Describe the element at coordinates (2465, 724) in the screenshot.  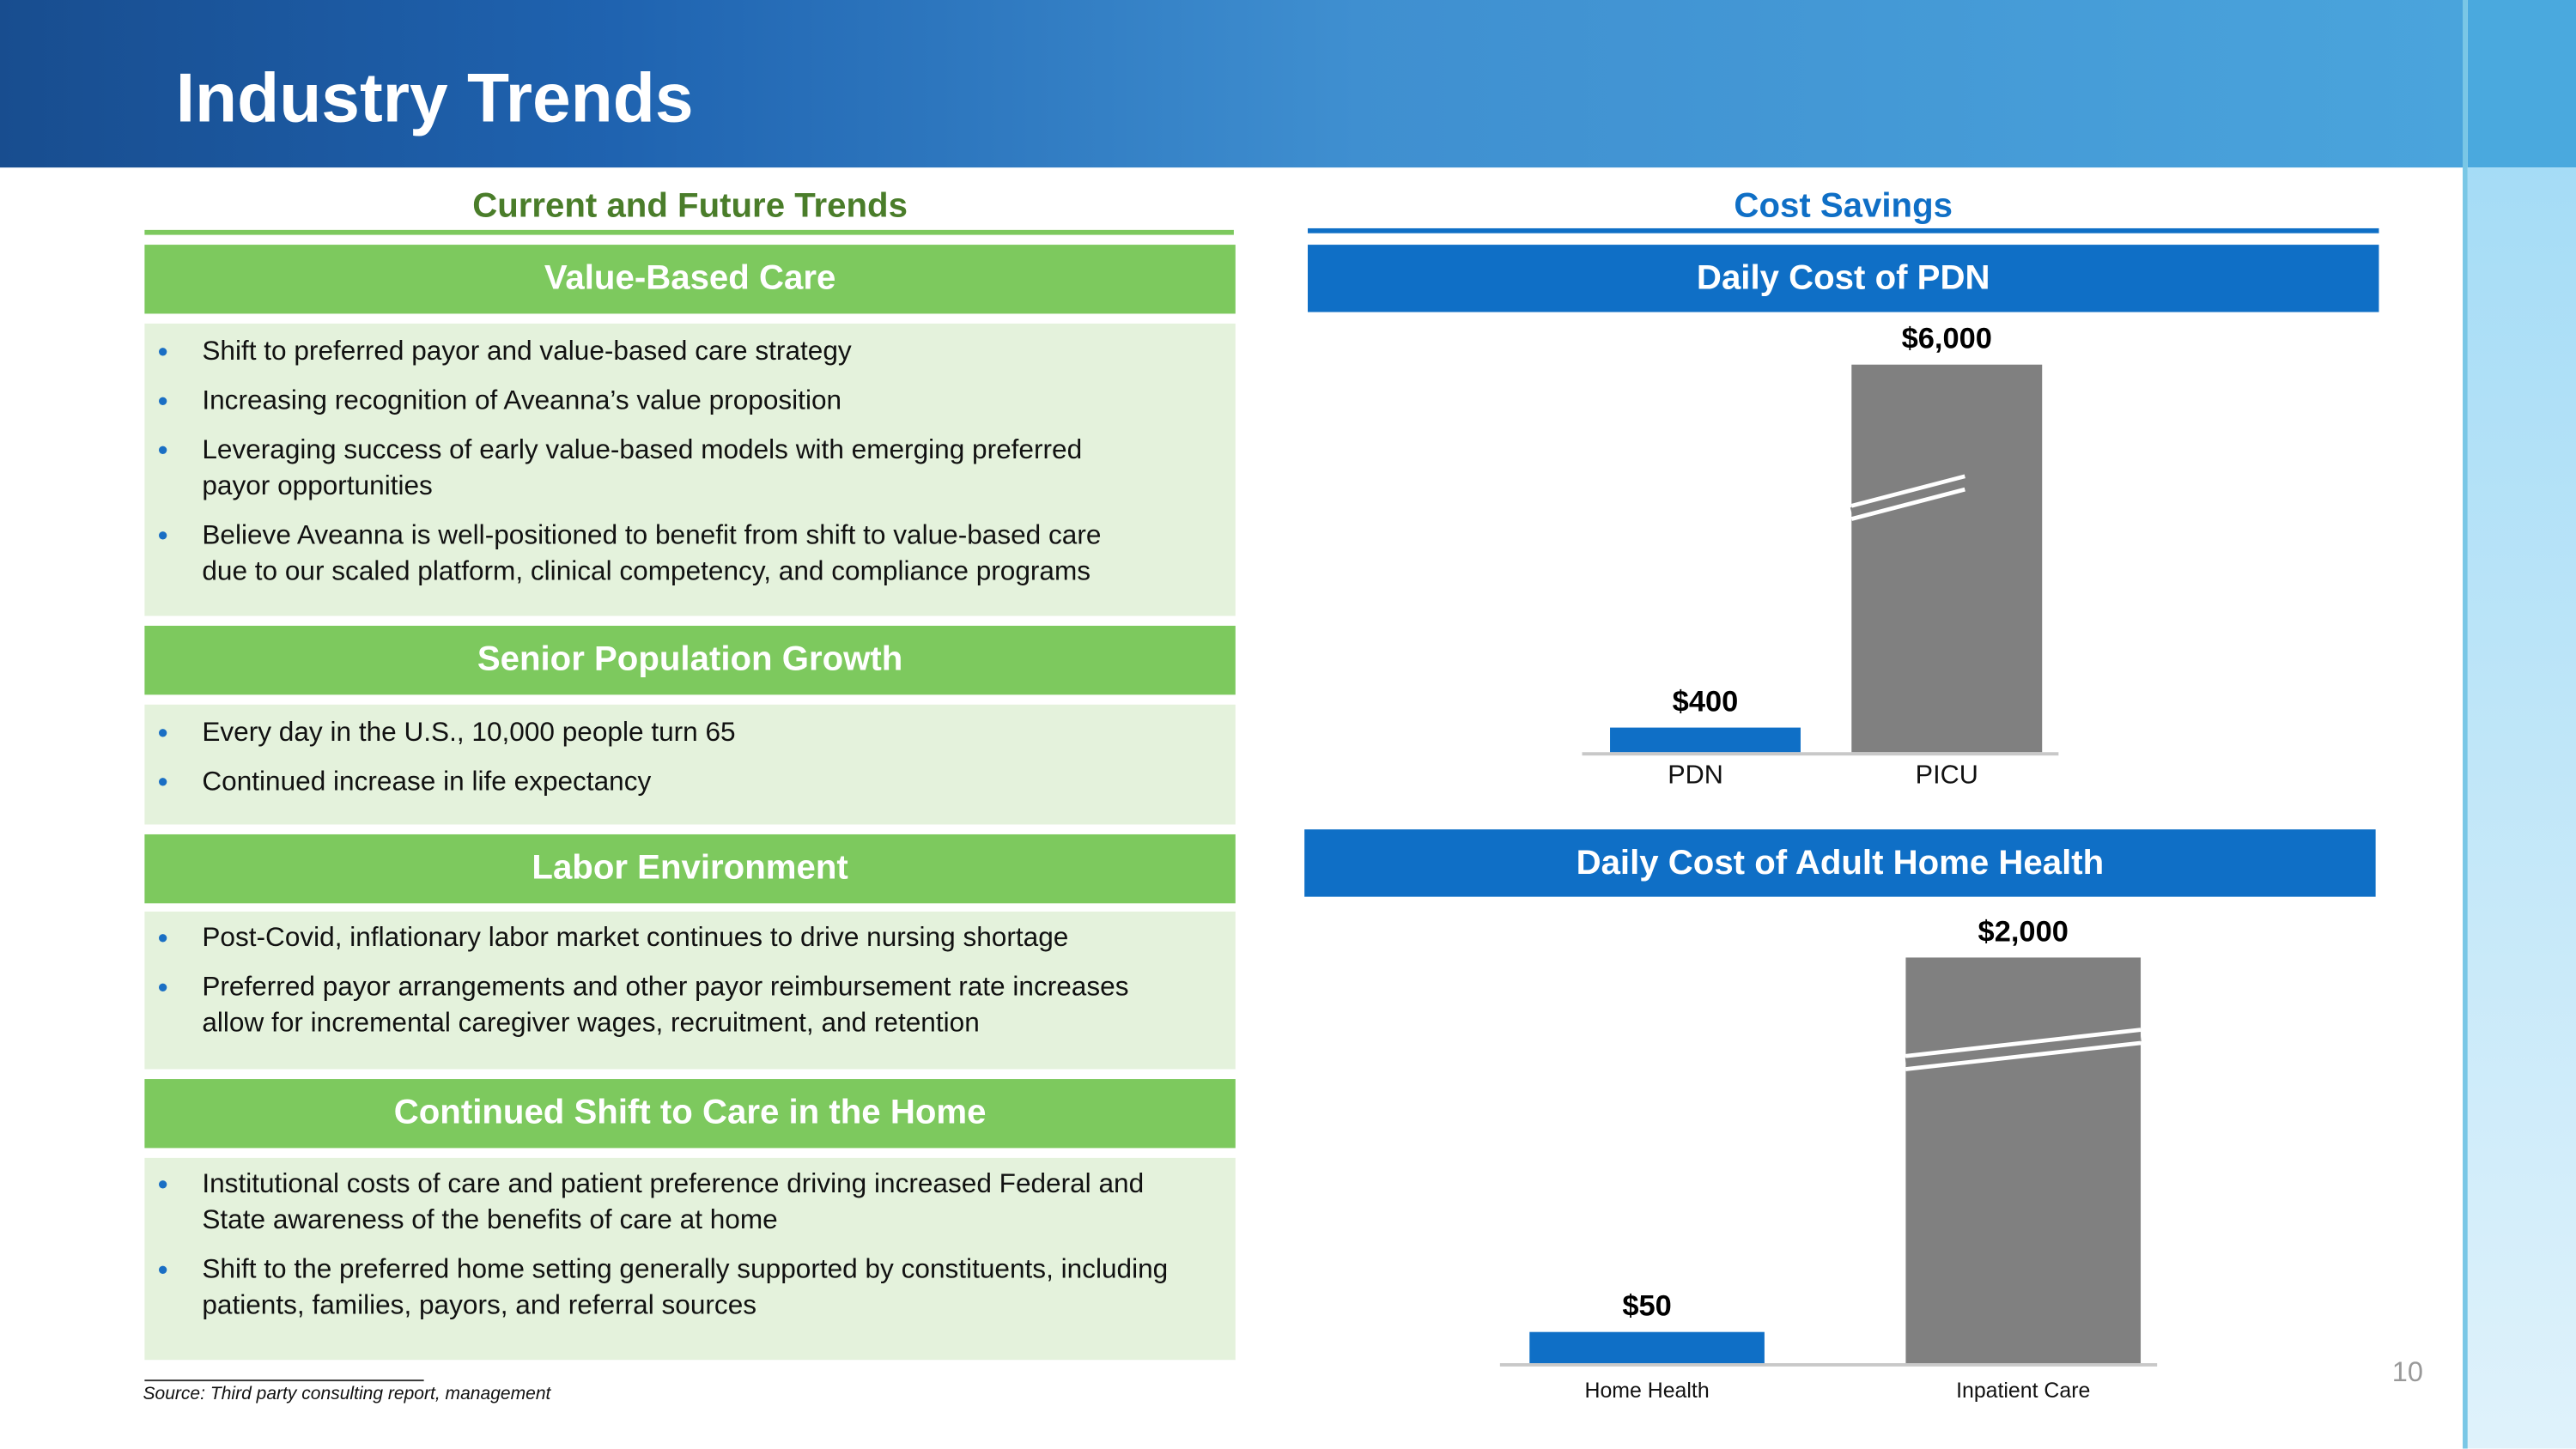
I see `side-divider` at that location.